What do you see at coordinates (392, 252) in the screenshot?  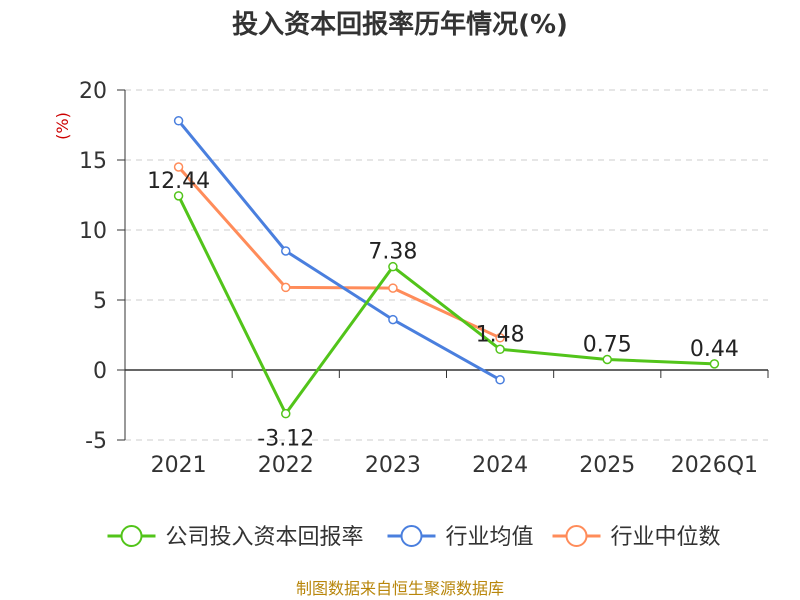 I see `data-label: 7.38` at bounding box center [392, 252].